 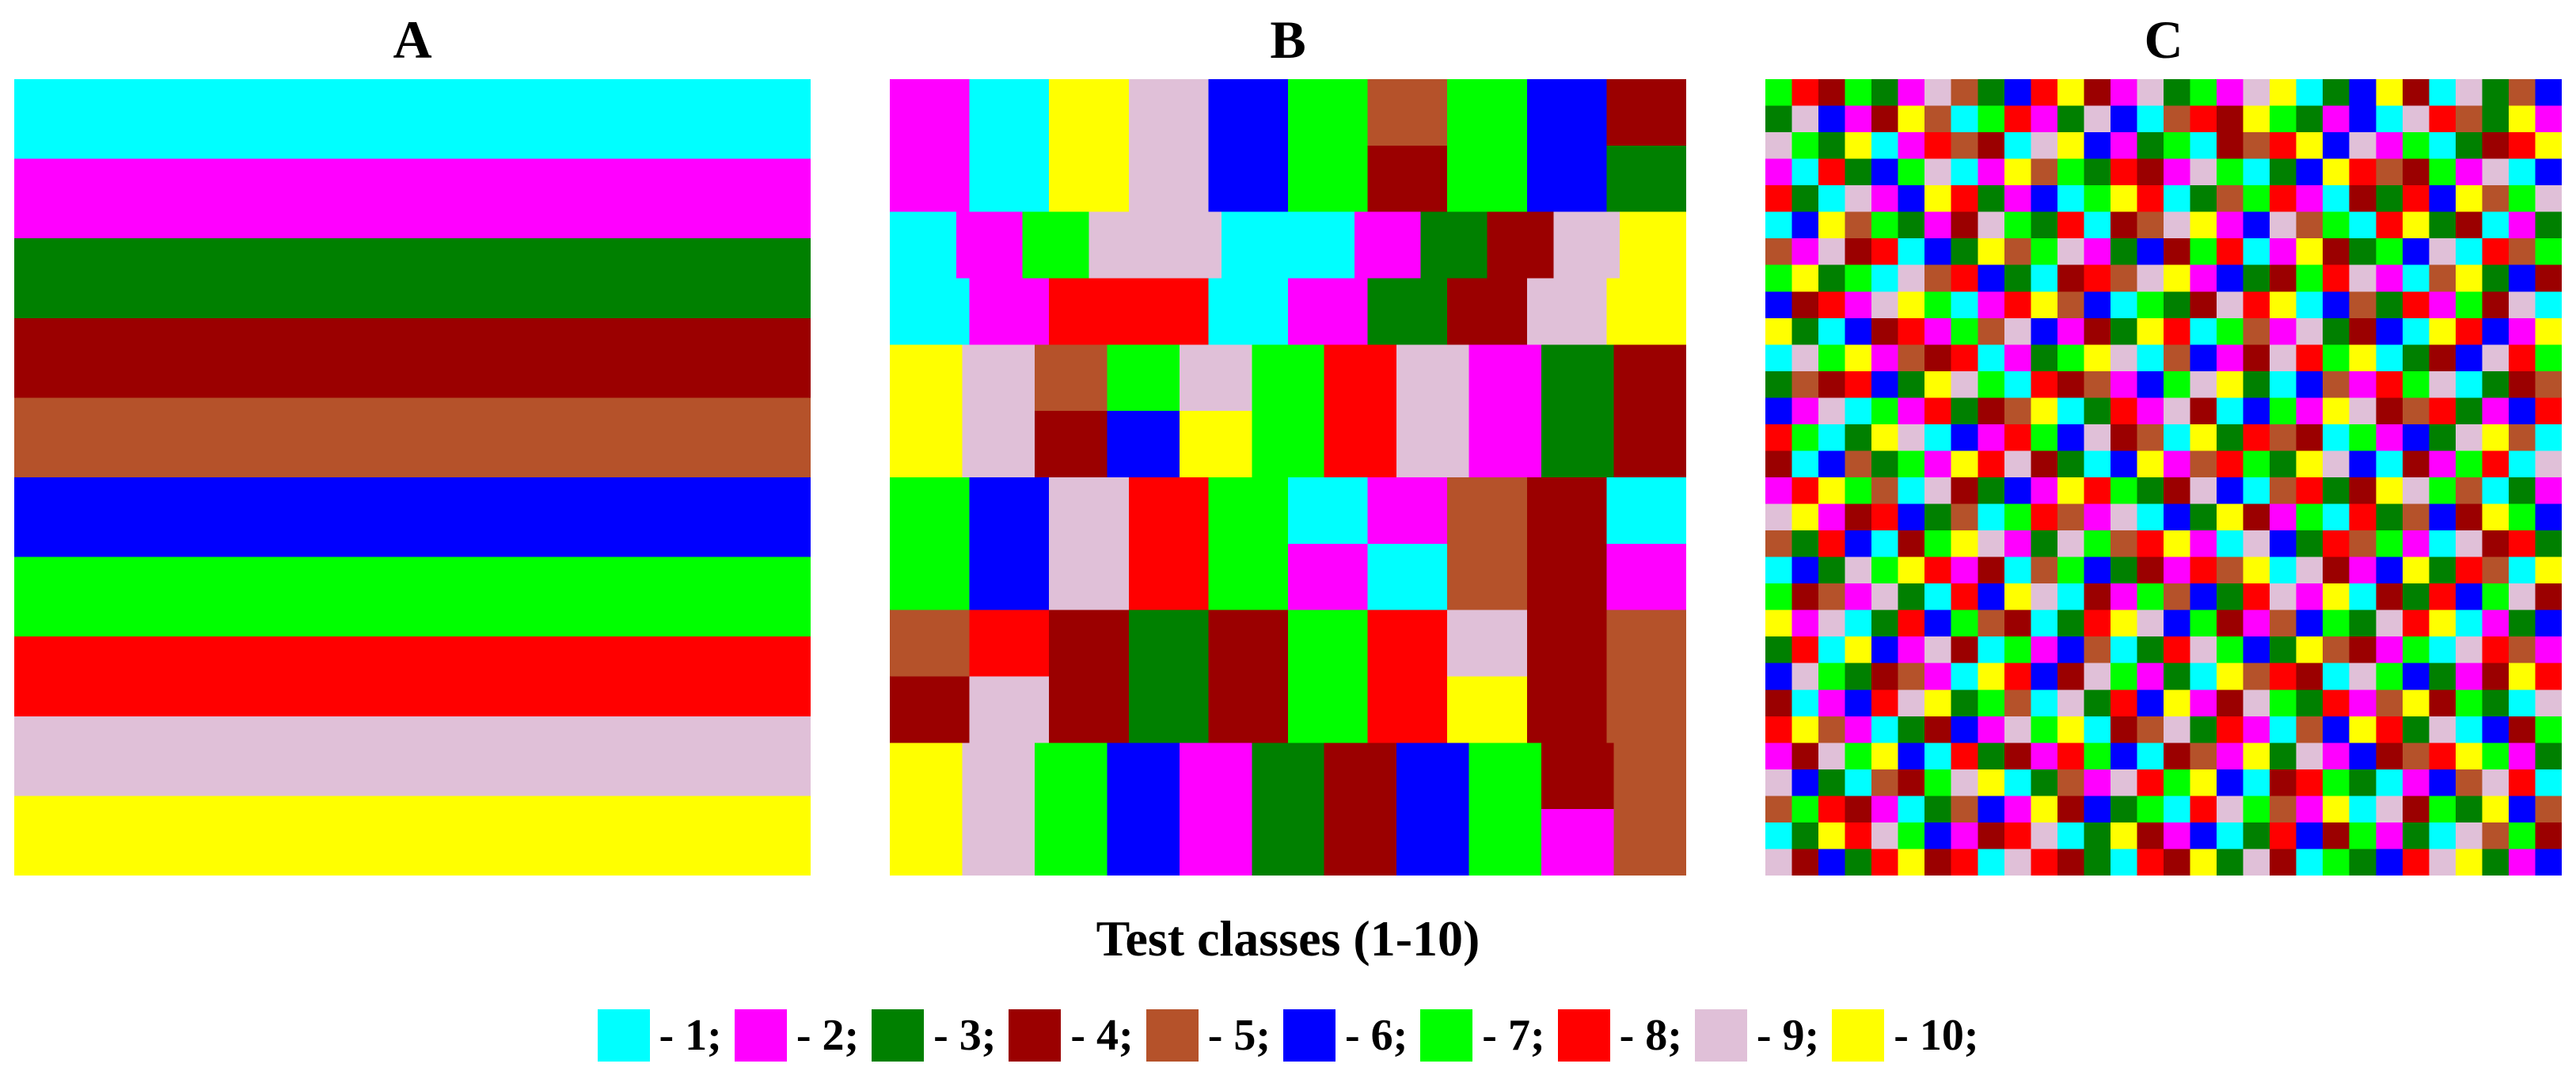 What do you see at coordinates (1905, 1035) in the screenshot?
I see `legend-item-10: - 10;` at bounding box center [1905, 1035].